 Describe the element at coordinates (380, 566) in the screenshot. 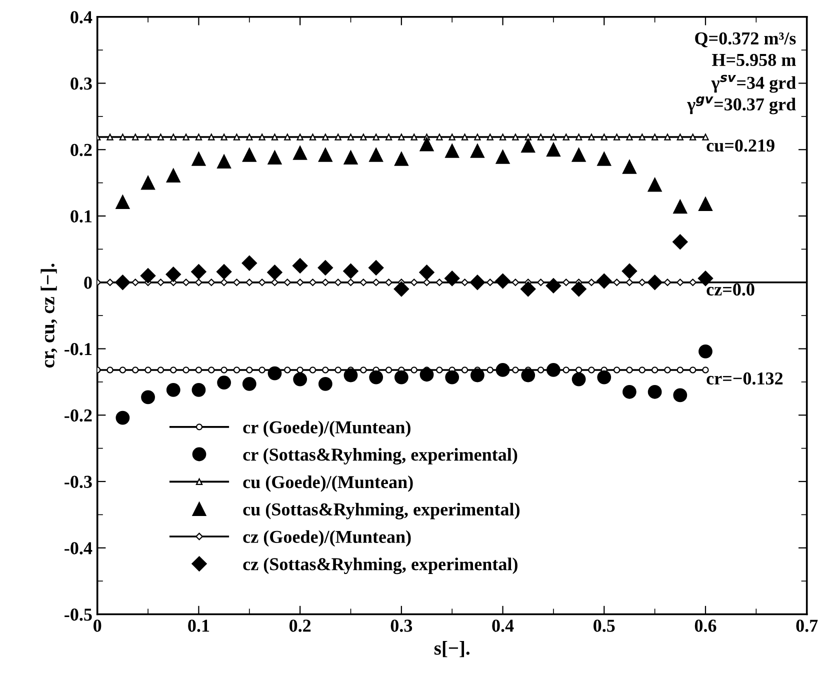

I see `legend-label: cz (Sottas&Ryhming, experimental)` at that location.